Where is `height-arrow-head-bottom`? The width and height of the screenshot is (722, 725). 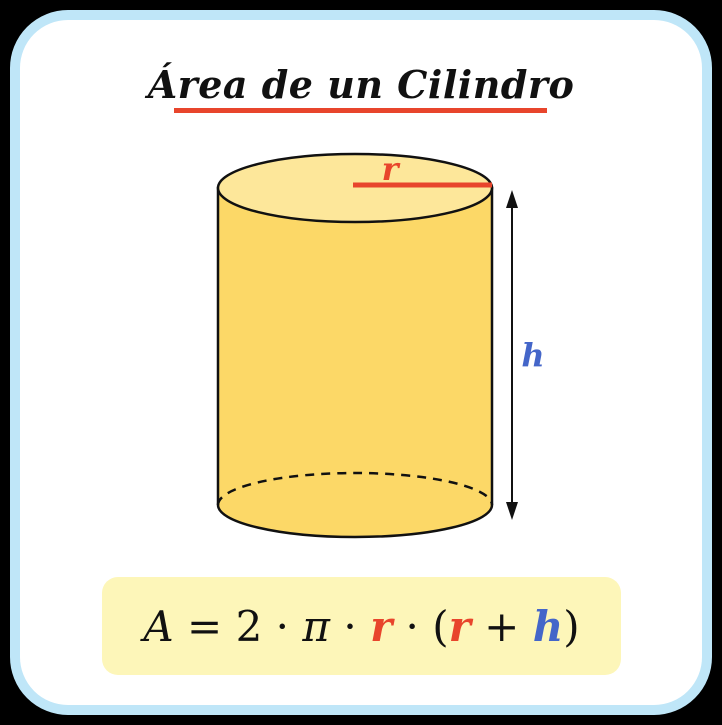
height-arrow-head-bottom is located at coordinates (512, 511).